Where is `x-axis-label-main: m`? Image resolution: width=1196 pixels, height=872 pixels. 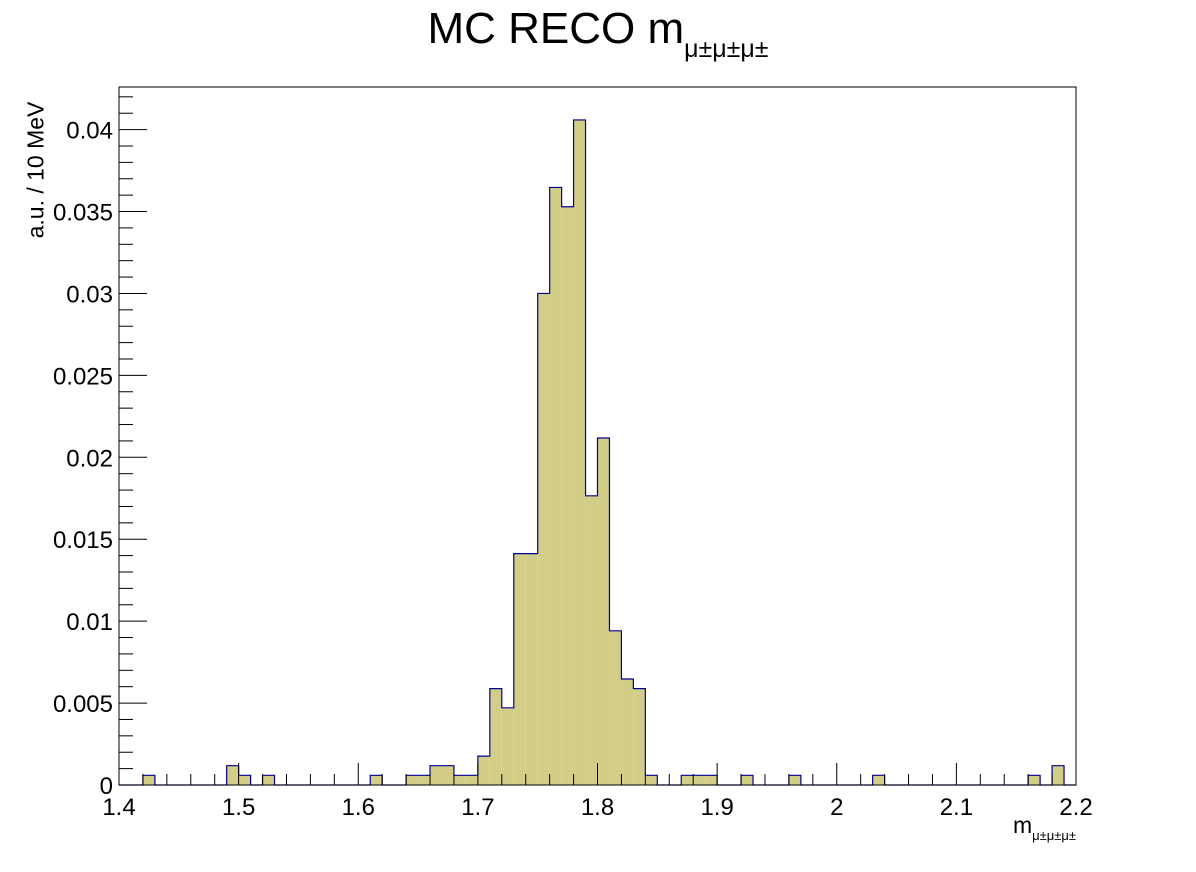
x-axis-label-main: m is located at coordinates (1022, 825).